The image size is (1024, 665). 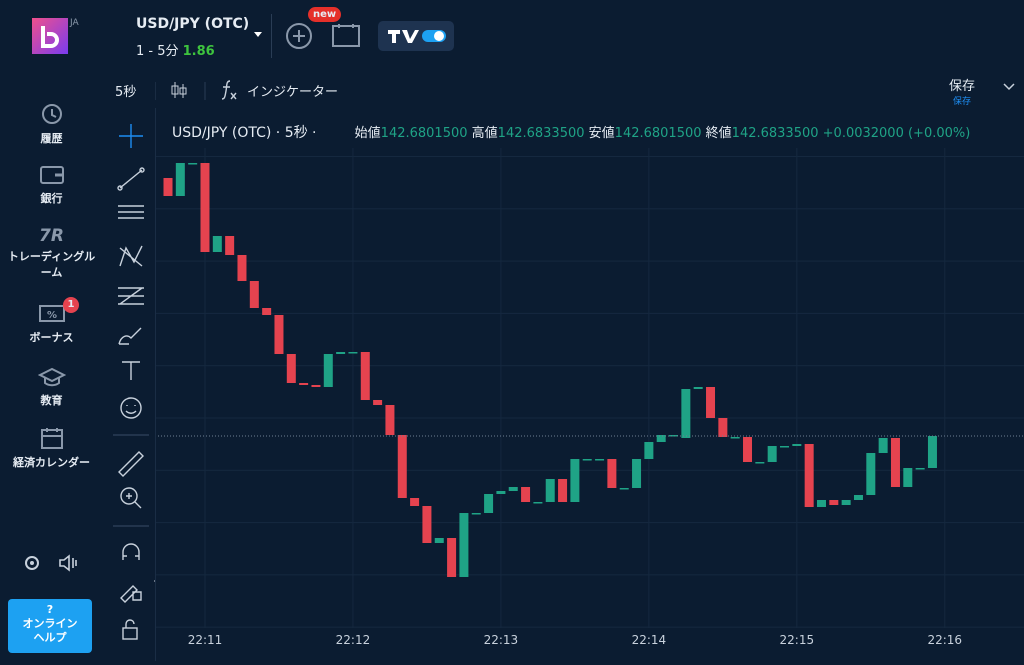 What do you see at coordinates (71, 305) in the screenshot?
I see `bonus-badge: 1` at bounding box center [71, 305].